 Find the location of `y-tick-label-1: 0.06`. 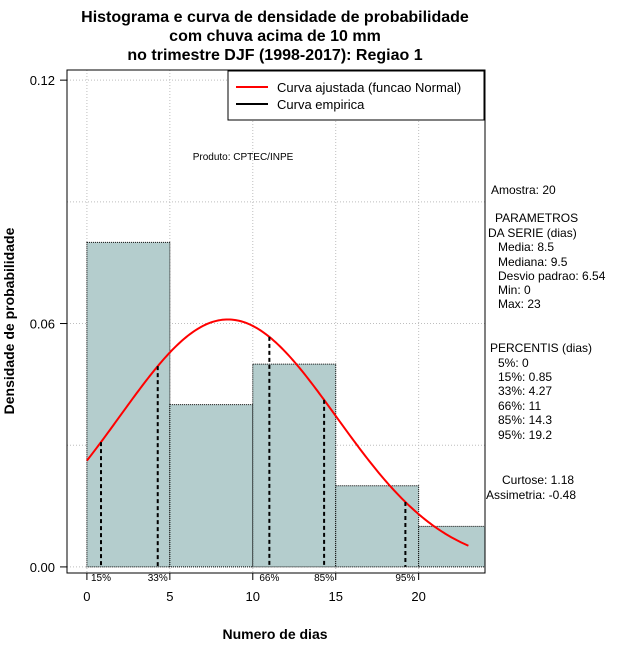

y-tick-label-1: 0.06 is located at coordinates (42, 324).